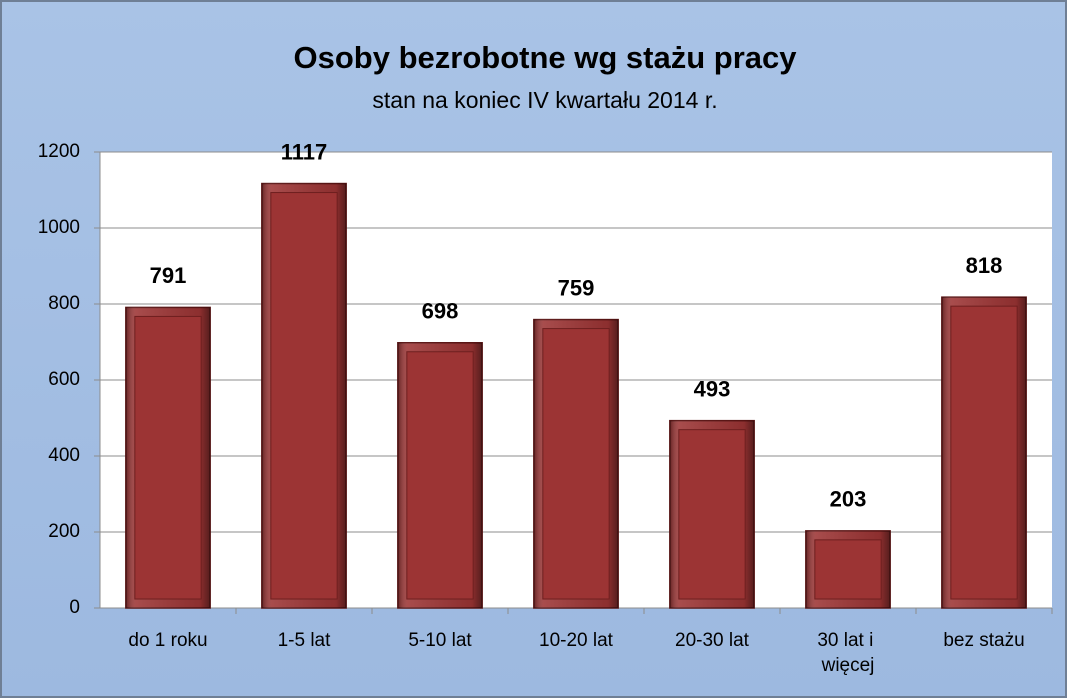 This screenshot has height=698, width=1067. What do you see at coordinates (576, 287) in the screenshot?
I see `value-label: 759` at bounding box center [576, 287].